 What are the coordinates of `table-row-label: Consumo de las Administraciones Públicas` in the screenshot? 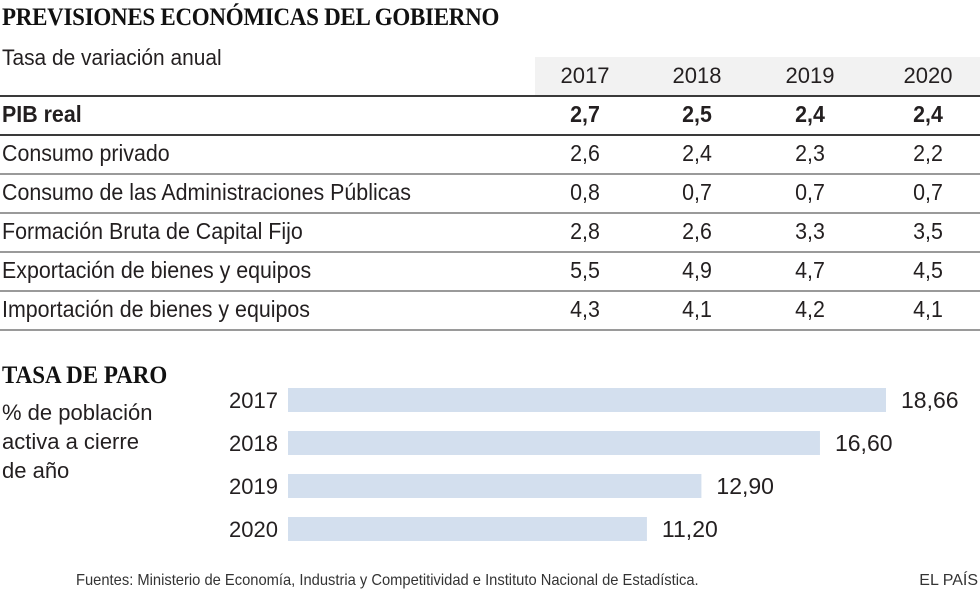 It's located at (206, 192).